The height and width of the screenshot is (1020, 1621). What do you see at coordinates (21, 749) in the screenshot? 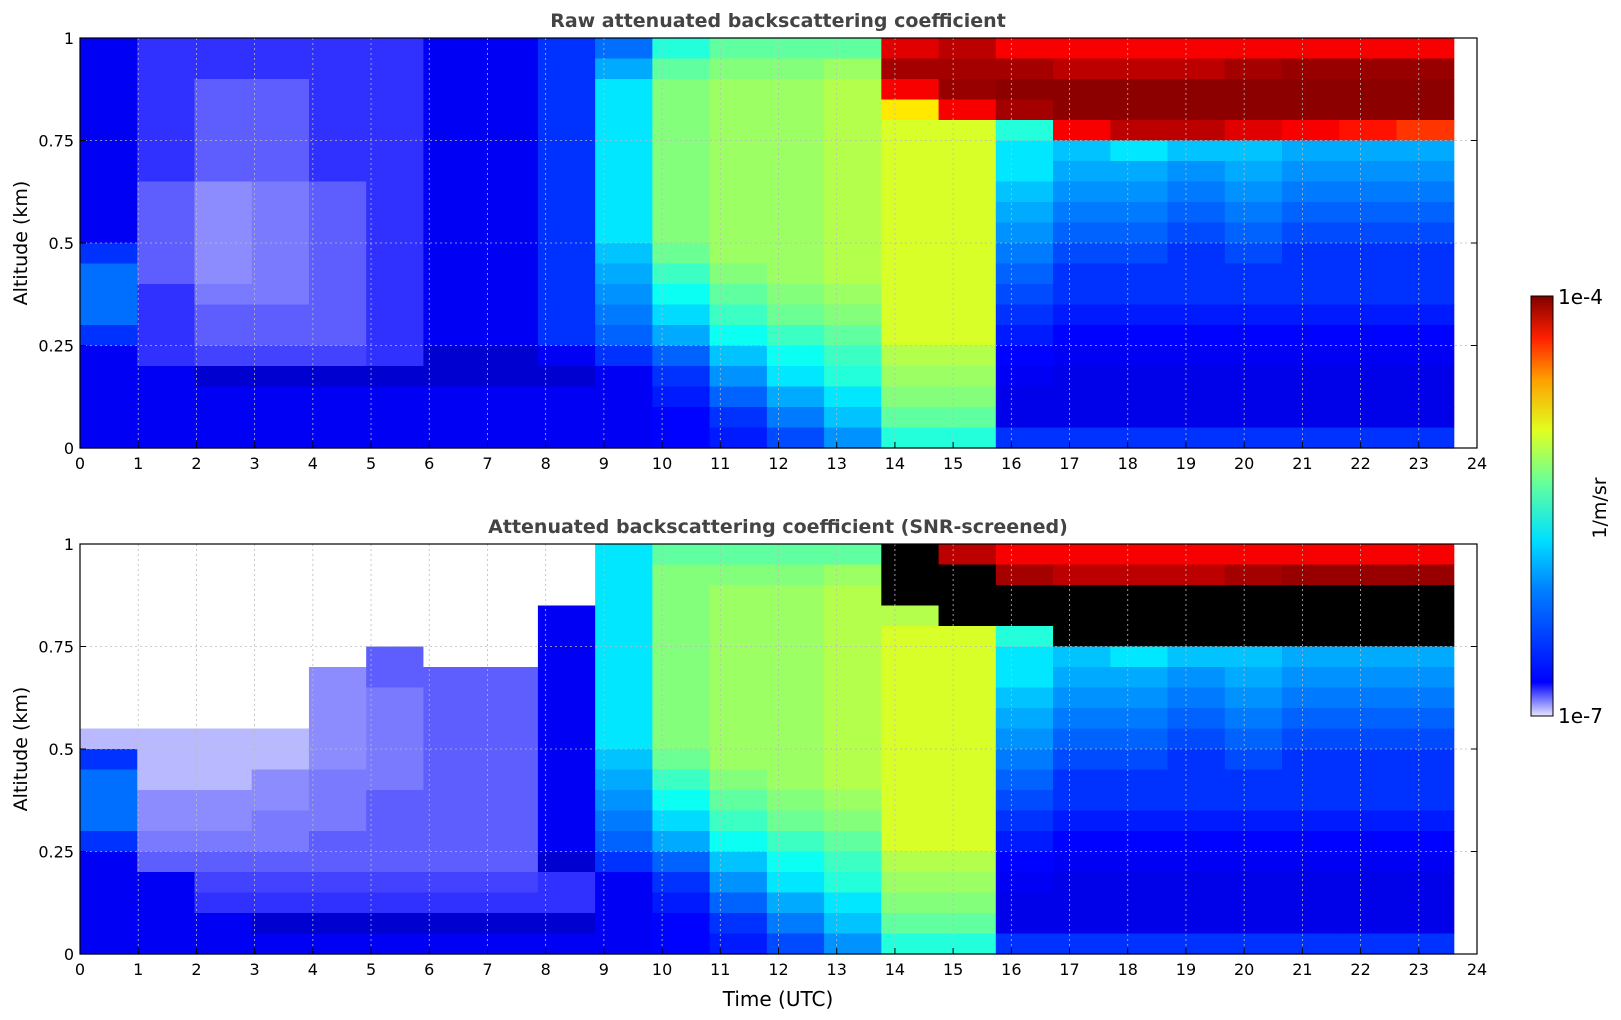
I see `y-axis-label: Altitude (km)` at bounding box center [21, 749].